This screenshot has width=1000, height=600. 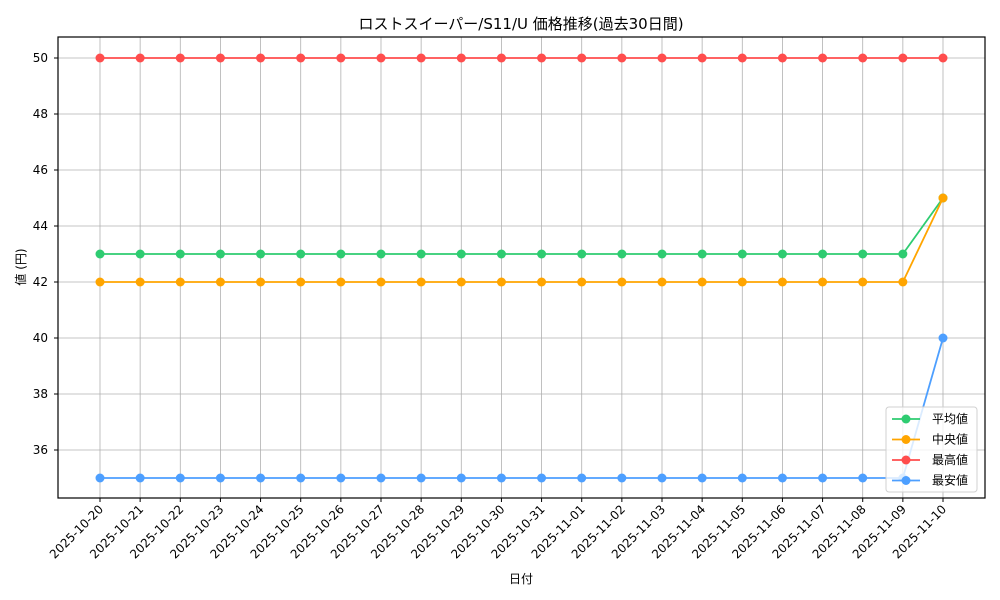 What do you see at coordinates (40, 226) in the screenshot?
I see `y-tick-label: 44` at bounding box center [40, 226].